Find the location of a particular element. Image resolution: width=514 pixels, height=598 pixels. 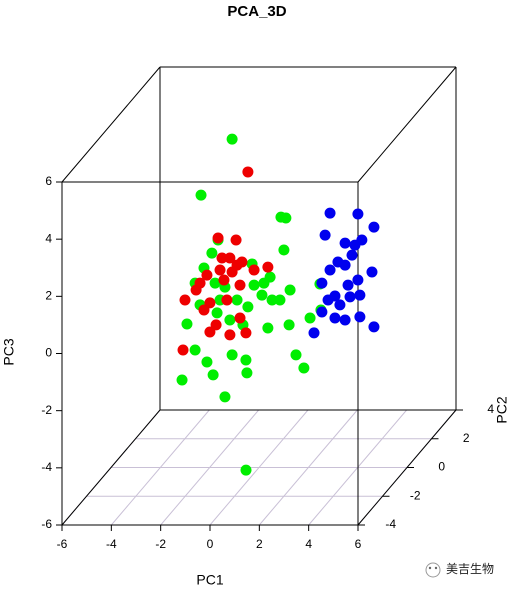

z-tick-label: -6 is located at coordinates (46, 524).